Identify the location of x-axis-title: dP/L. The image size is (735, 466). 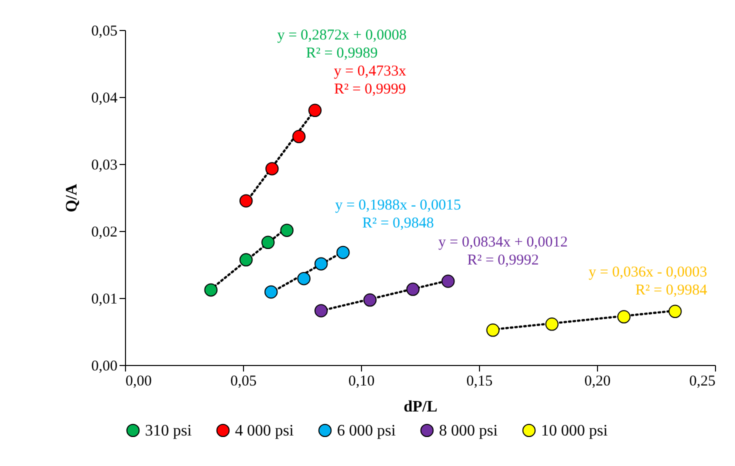
(421, 407).